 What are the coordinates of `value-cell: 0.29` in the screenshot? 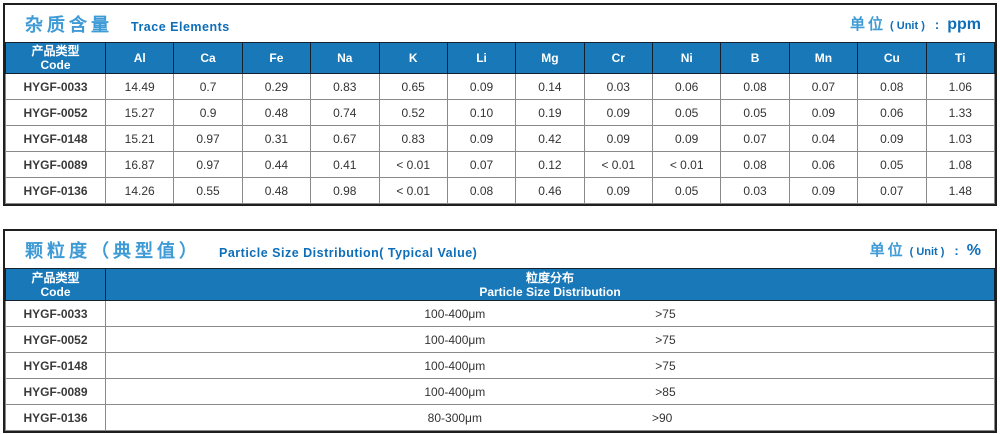 It's located at (276, 86).